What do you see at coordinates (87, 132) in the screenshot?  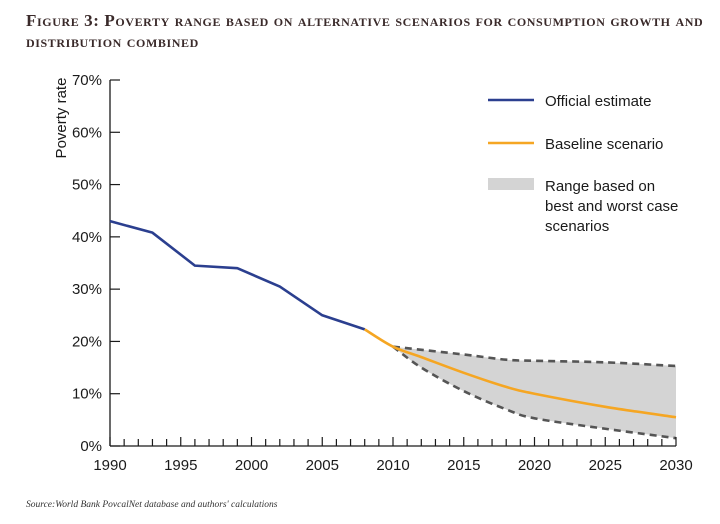 I see `y-tick-label: 60%` at bounding box center [87, 132].